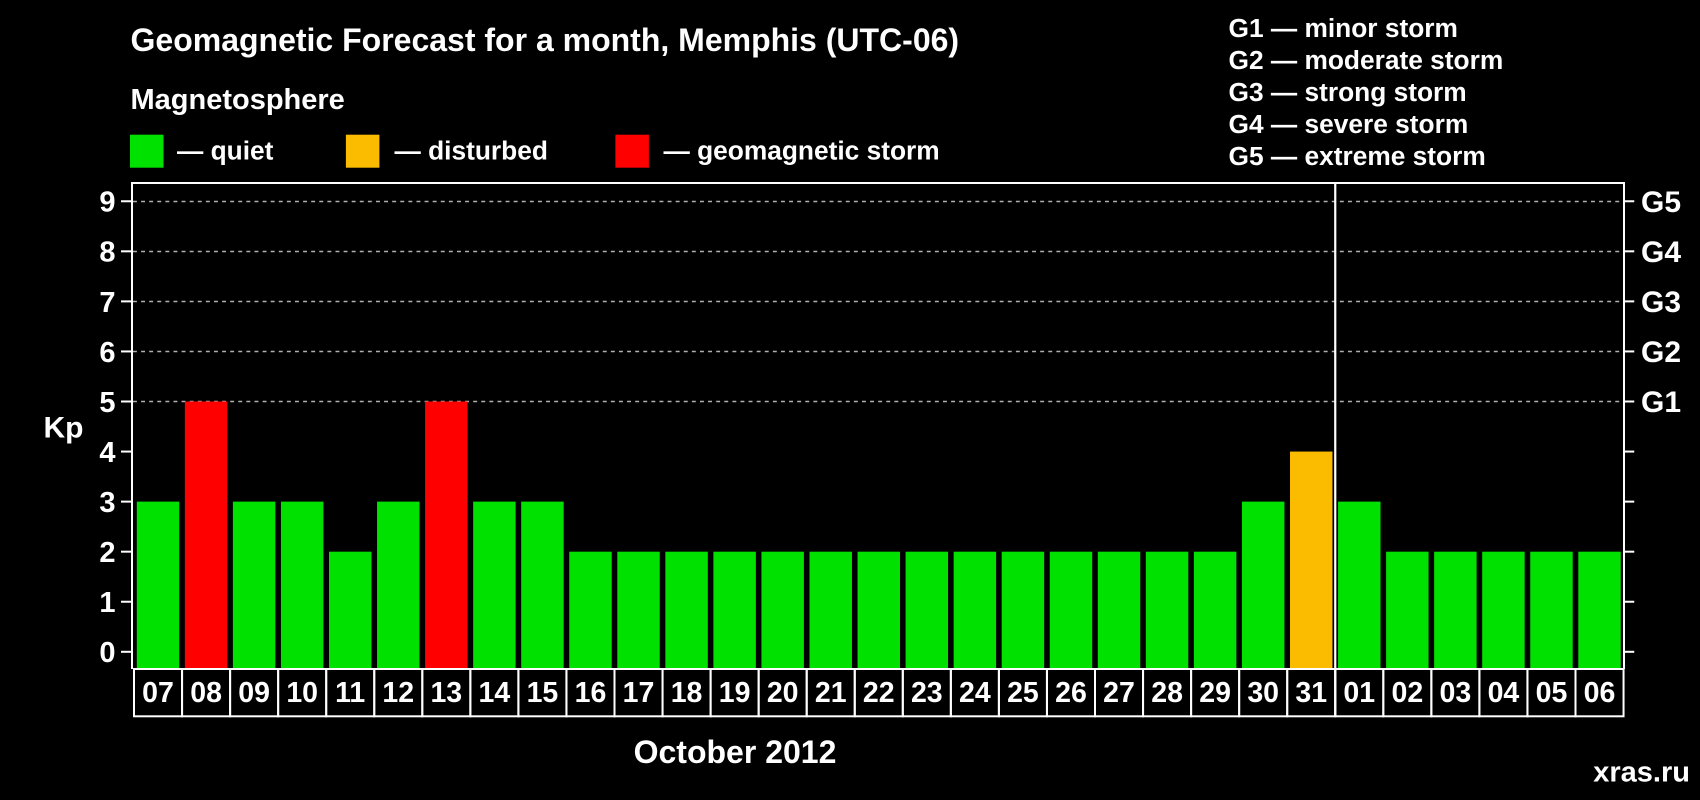  I want to click on svg-text: 03, so click(1456, 693).